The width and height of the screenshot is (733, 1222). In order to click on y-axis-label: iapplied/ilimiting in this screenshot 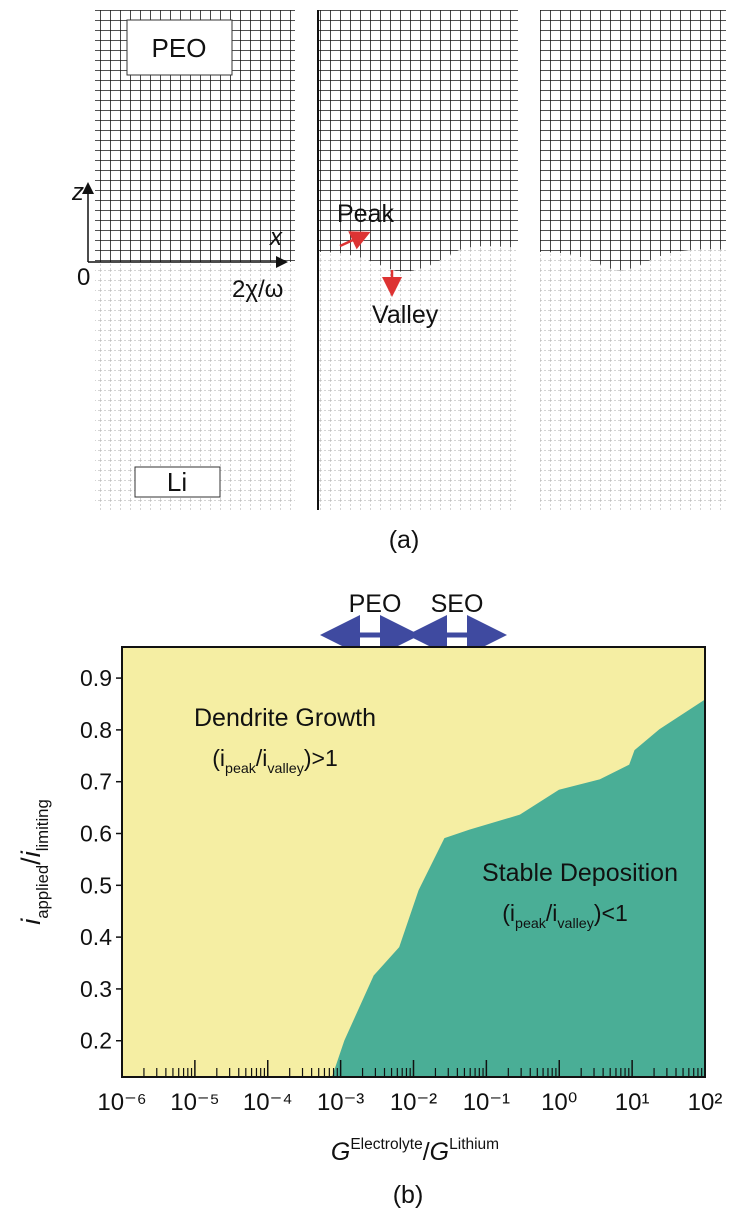, I will do `click(34, 862)`.